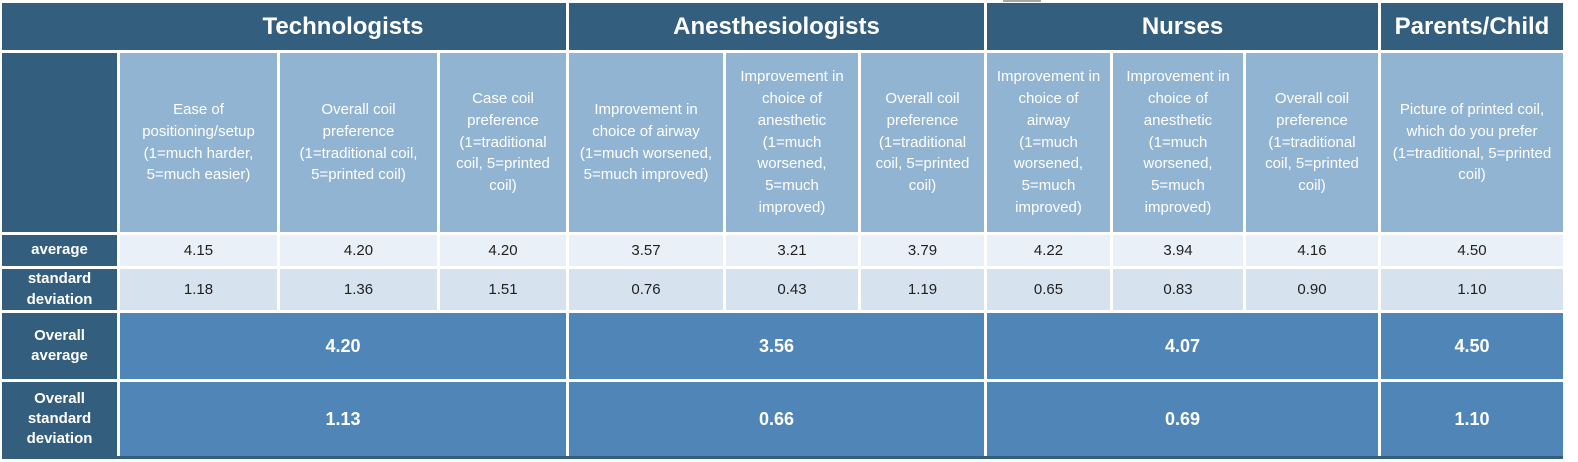 The width and height of the screenshot is (1578, 462). What do you see at coordinates (343, 419) in the screenshot?
I see `overall-stddev-technologists: 1.13` at bounding box center [343, 419].